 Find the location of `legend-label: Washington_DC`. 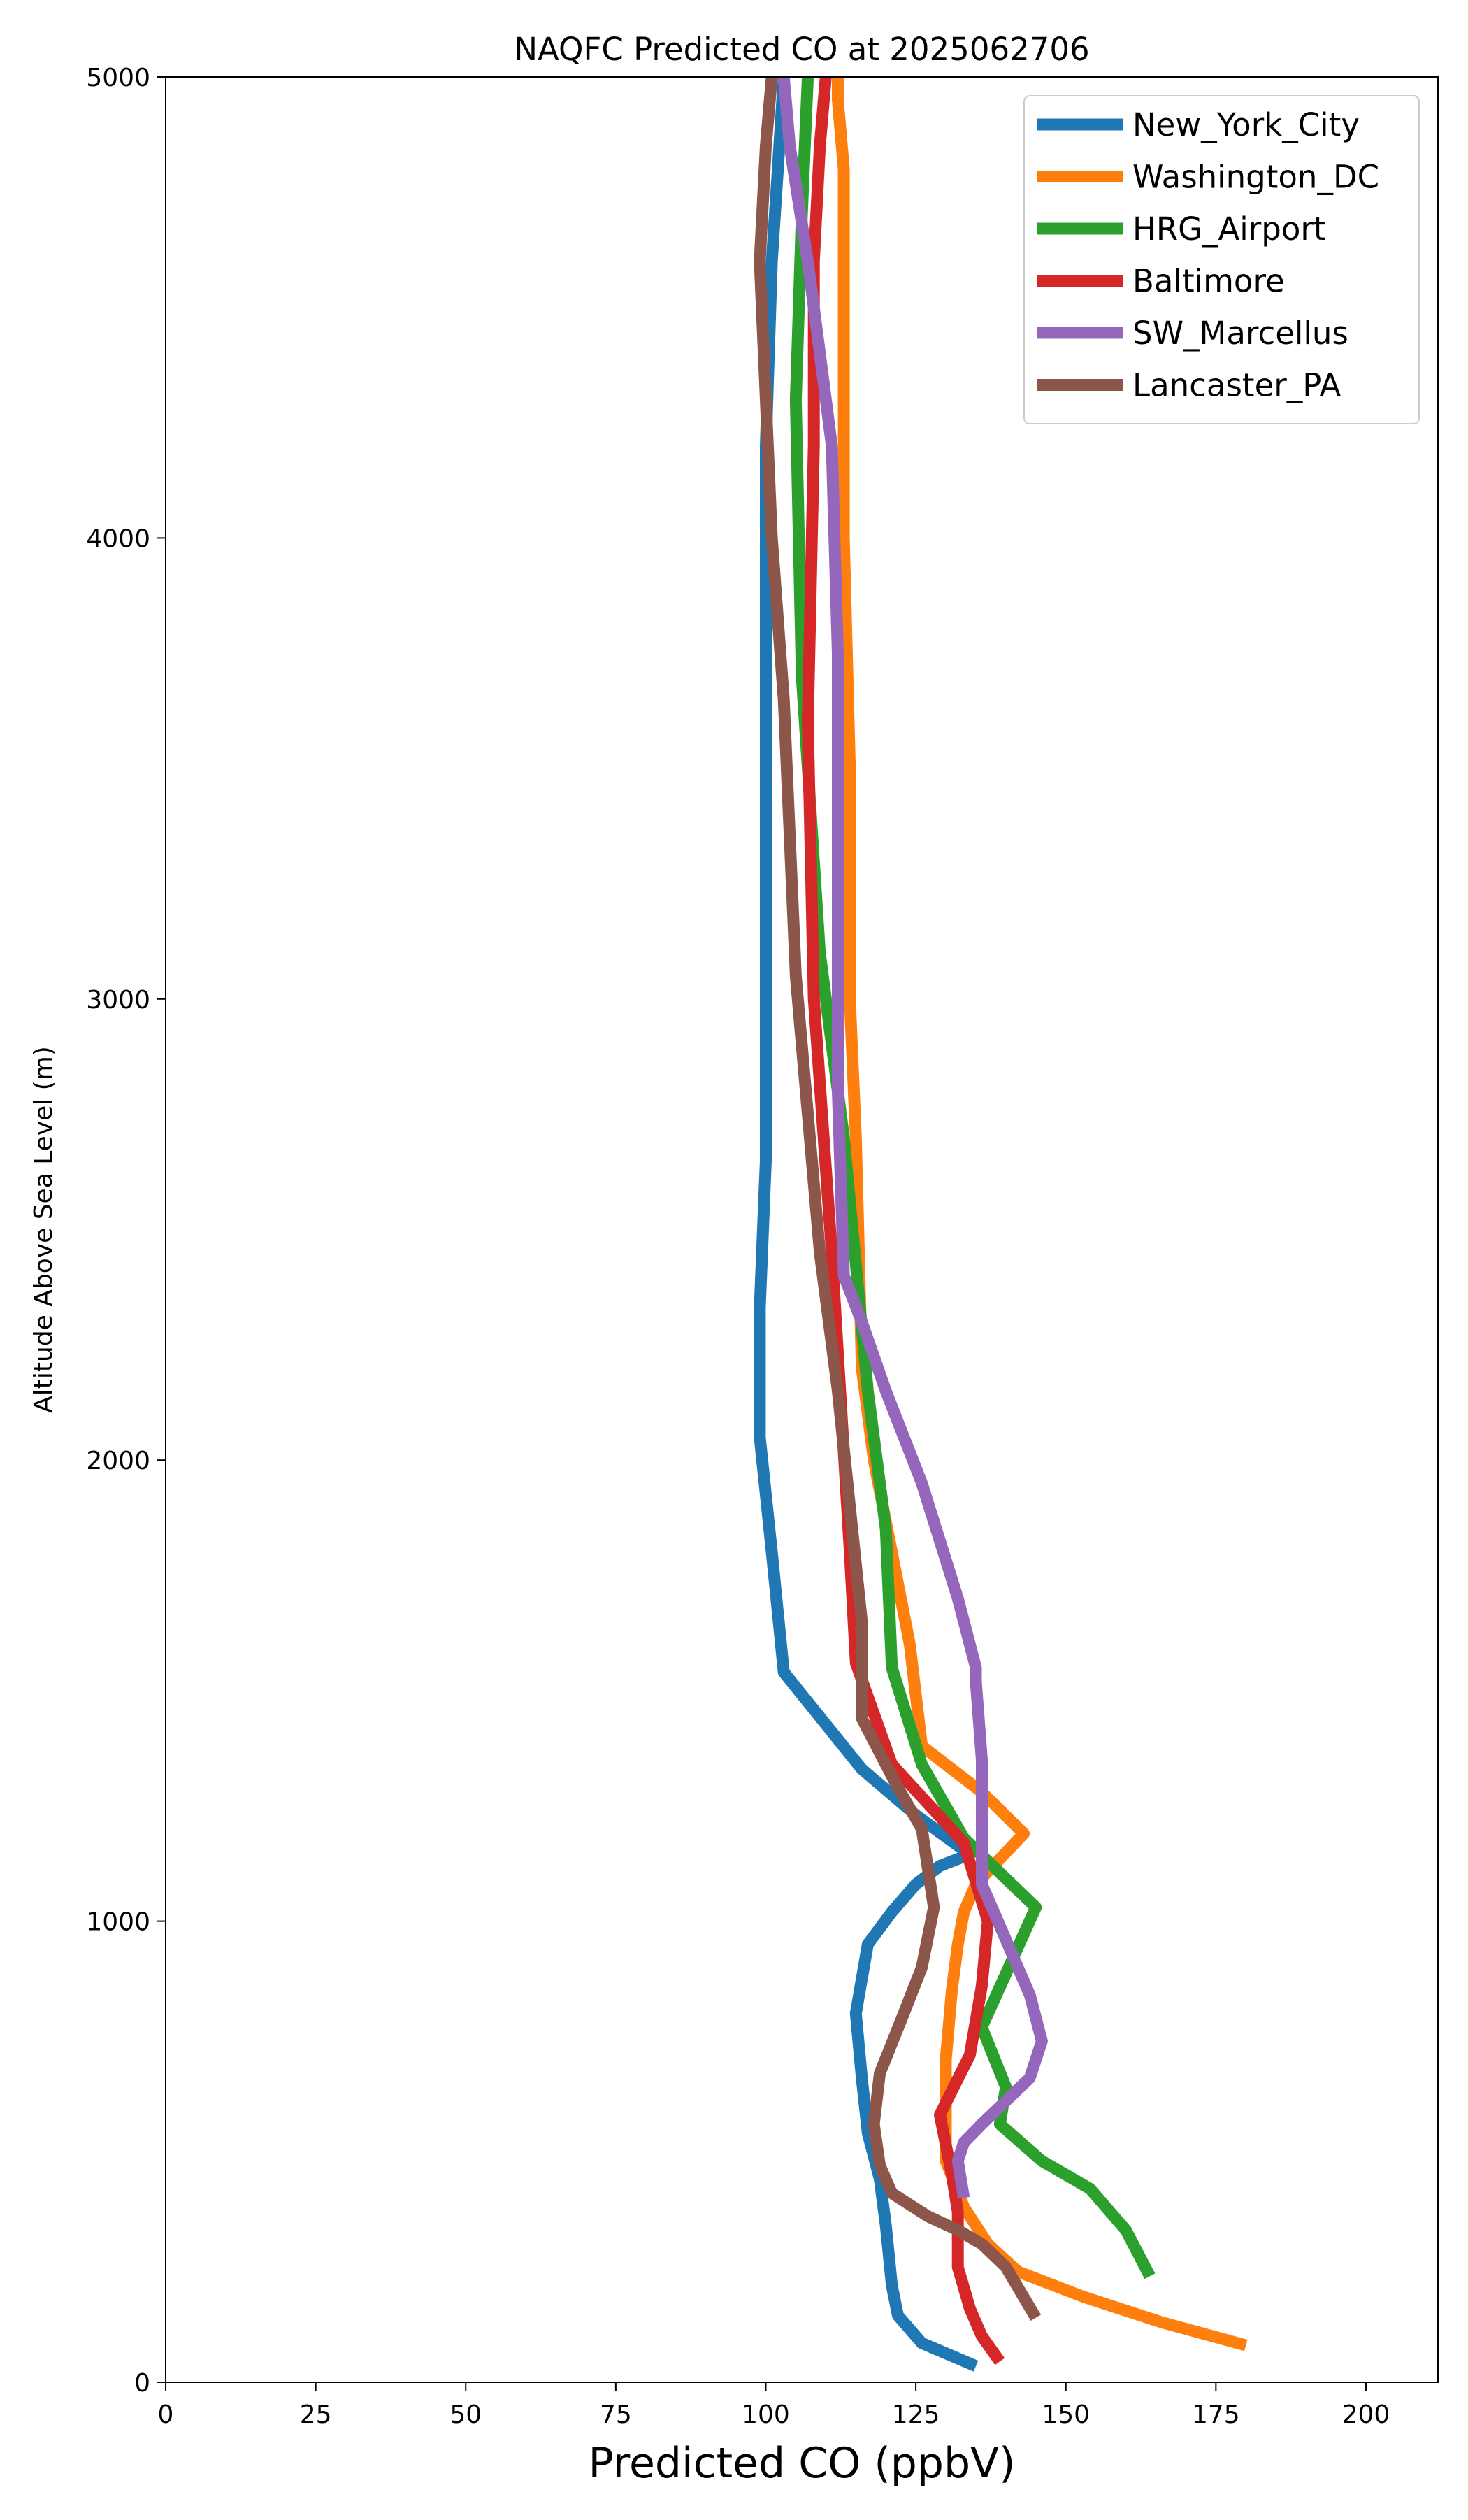

legend-label: Washington_DC is located at coordinates (1255, 177).